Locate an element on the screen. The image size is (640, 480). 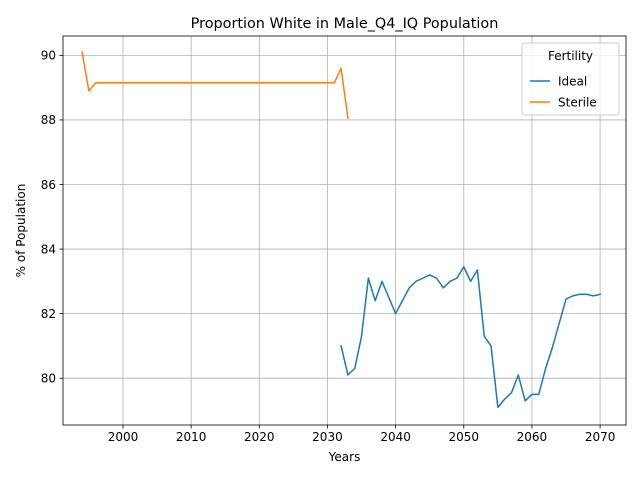
y-tick-label: 90 is located at coordinates (48, 56).